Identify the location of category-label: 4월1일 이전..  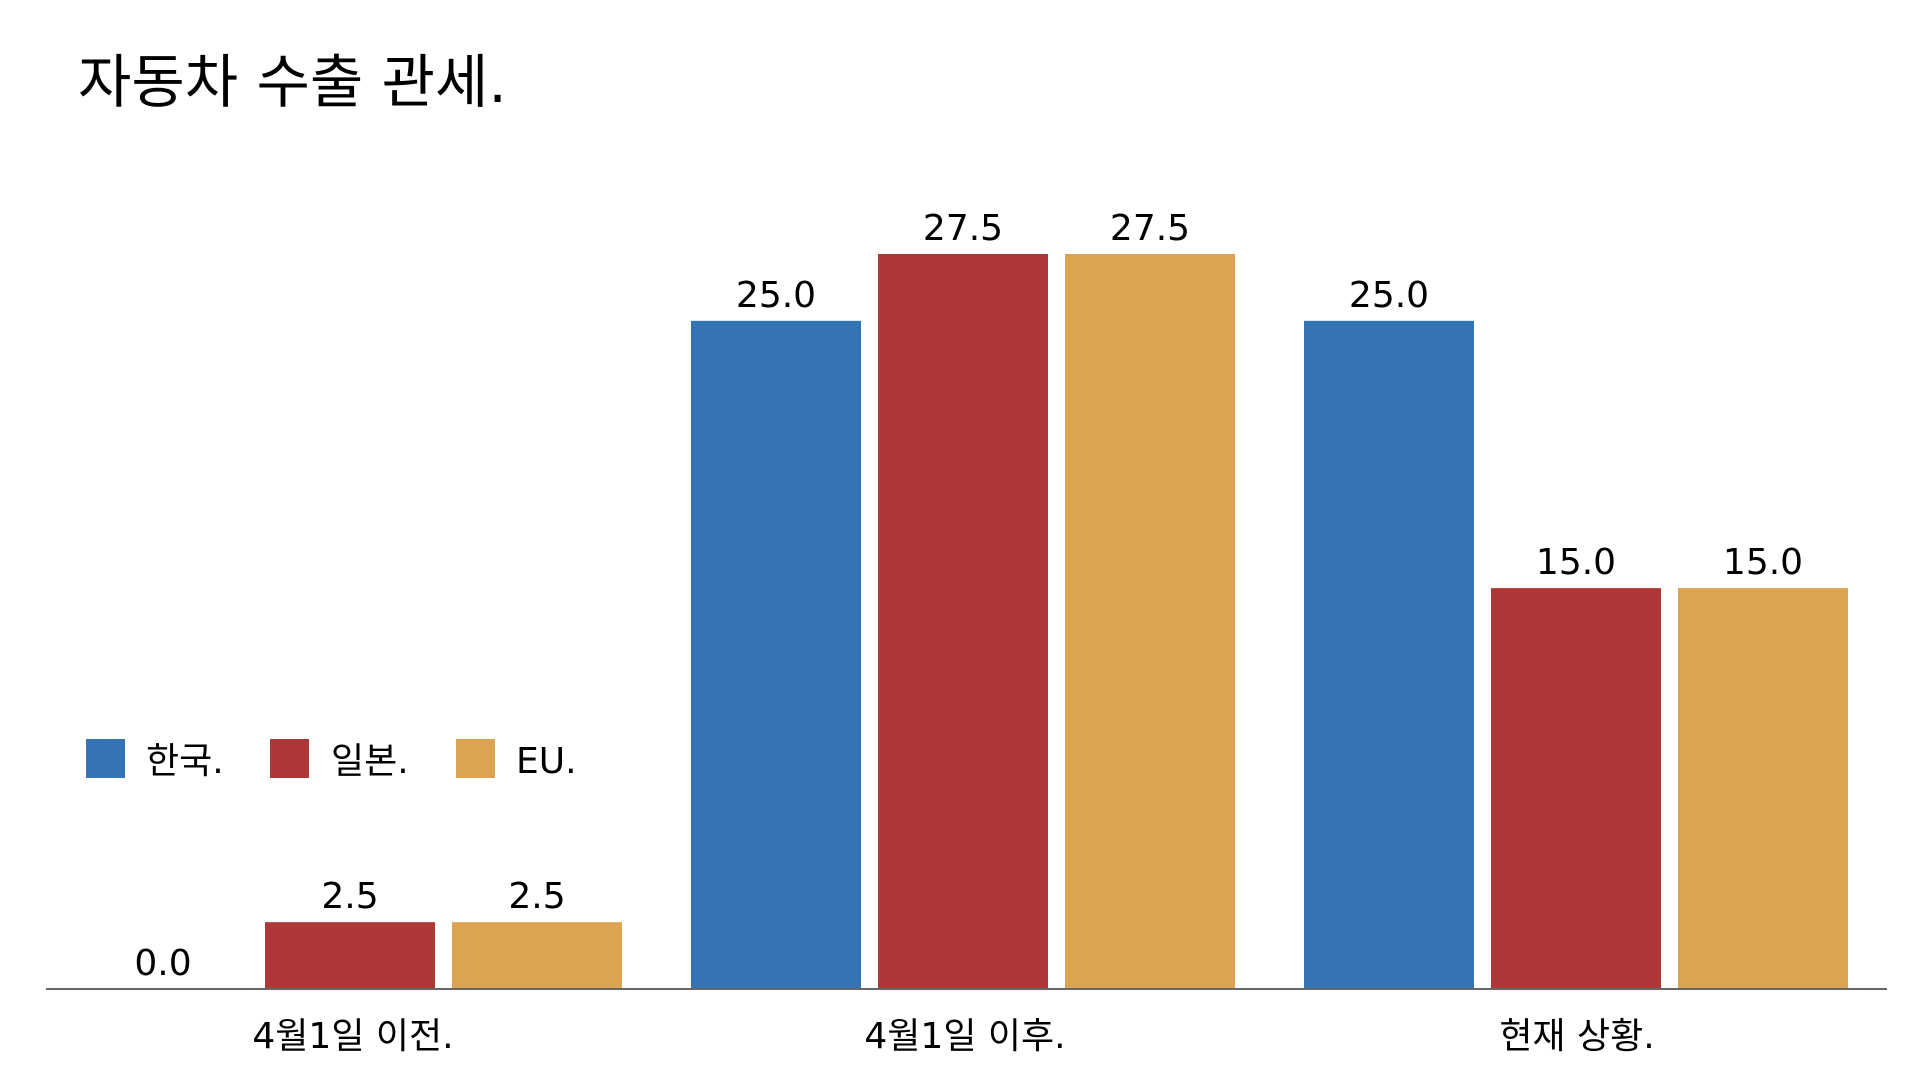
(352, 1036).